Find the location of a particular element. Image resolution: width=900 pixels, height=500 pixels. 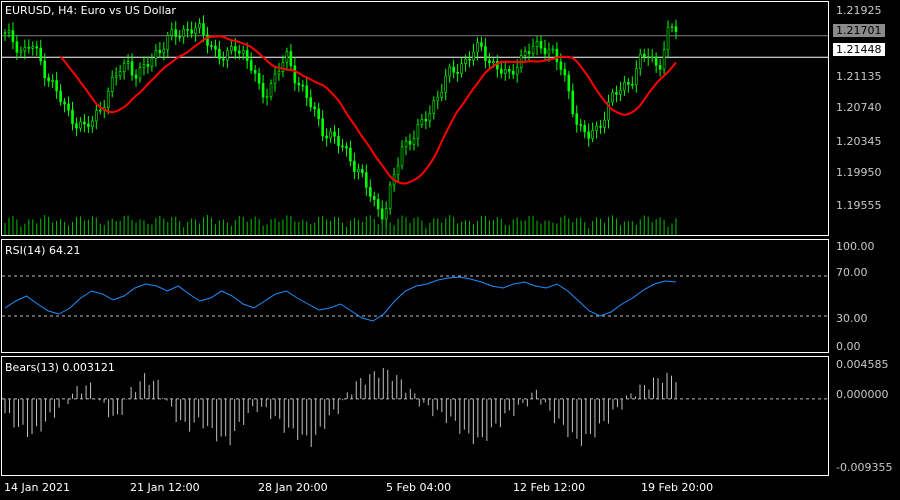

time-tick: 28 Jan 20:00 is located at coordinates (293, 487).